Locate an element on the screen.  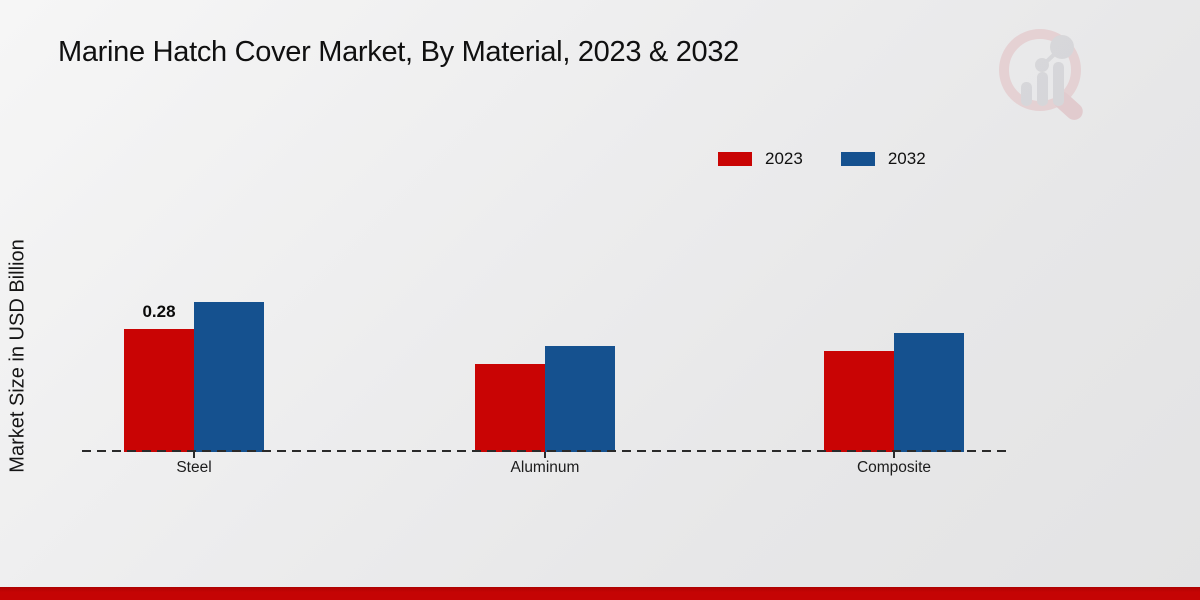
bar-aluminum-2032 is located at coordinates (580, 399).